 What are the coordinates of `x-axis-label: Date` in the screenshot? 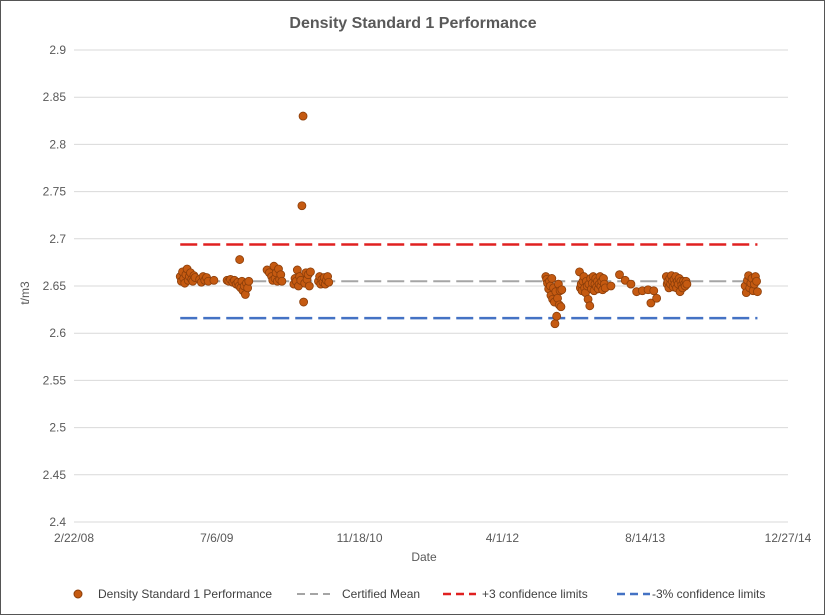 It's located at (424, 557).